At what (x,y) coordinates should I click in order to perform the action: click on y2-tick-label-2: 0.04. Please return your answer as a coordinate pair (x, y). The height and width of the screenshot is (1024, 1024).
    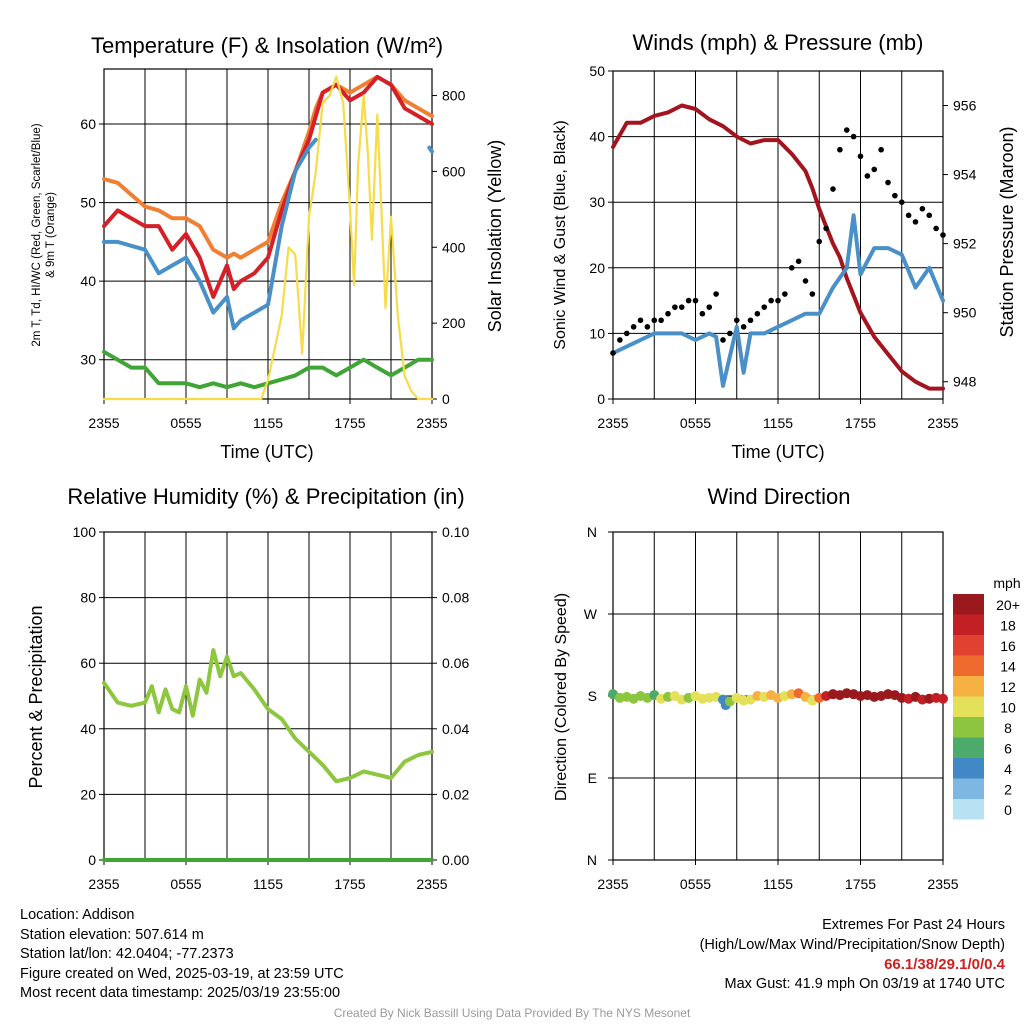
    Looking at the image, I should click on (455, 729).